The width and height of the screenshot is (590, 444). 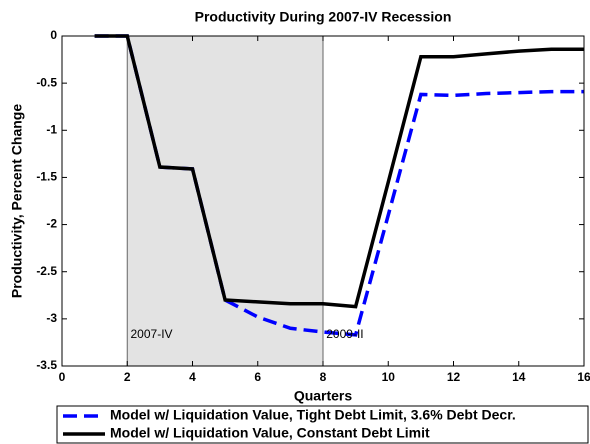 I want to click on y-tick-label: -2.5, so click(x=46, y=271).